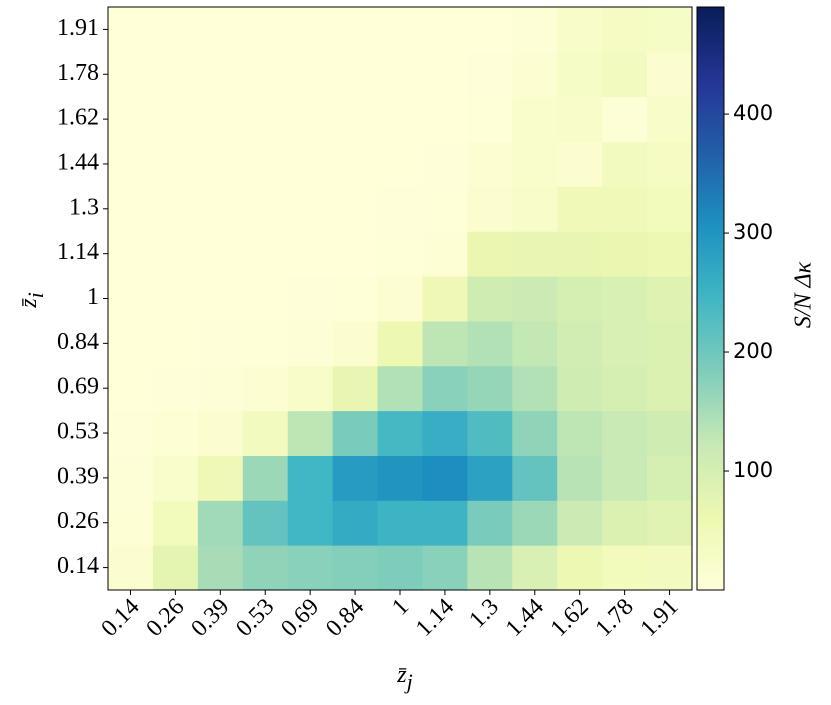  Describe the element at coordinates (78, 118) in the screenshot. I see `y-tick-label: 1.62` at that location.